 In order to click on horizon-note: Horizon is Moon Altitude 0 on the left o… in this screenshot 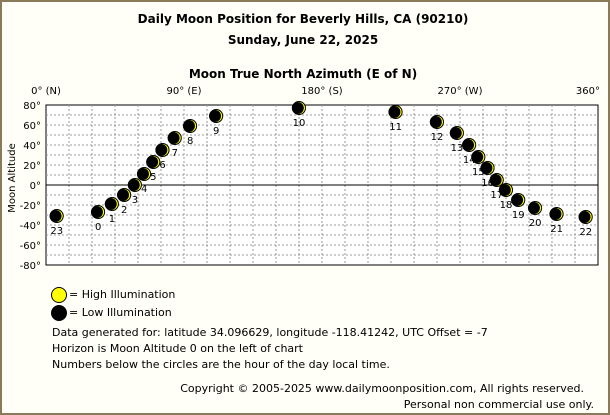, I will do `click(177, 348)`.